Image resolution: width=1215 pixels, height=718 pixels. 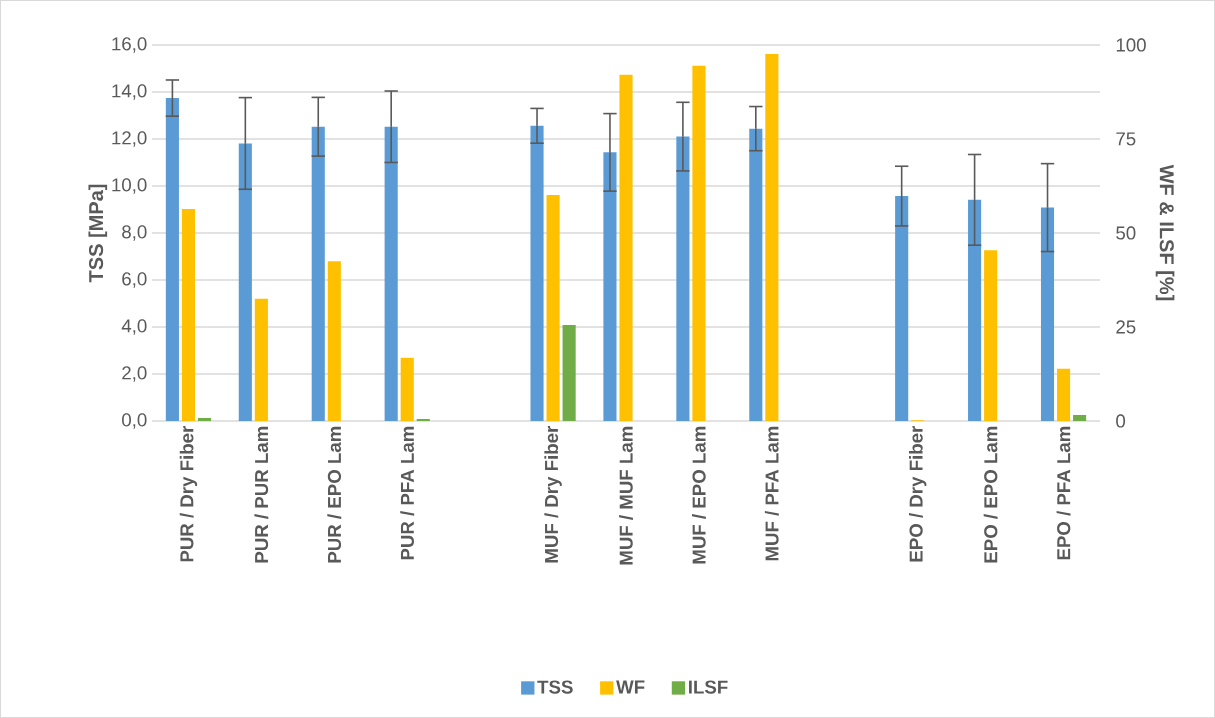 What do you see at coordinates (698, 495) in the screenshot?
I see `x-tick-label: MUF / EPO Lam` at bounding box center [698, 495].